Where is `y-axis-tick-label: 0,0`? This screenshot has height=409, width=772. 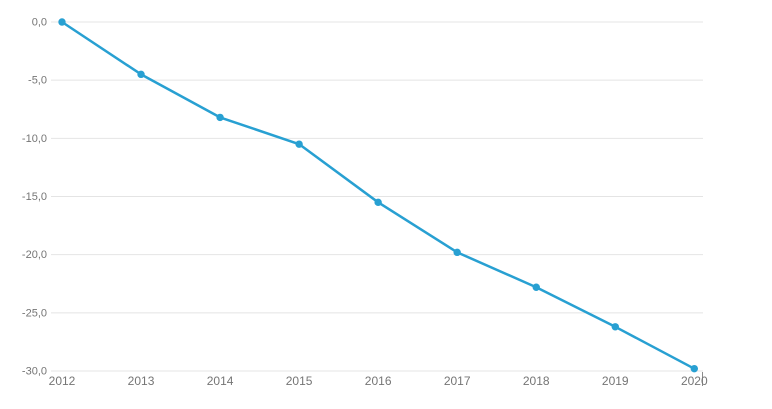 y-axis-tick-label: 0,0 is located at coordinates (39, 23).